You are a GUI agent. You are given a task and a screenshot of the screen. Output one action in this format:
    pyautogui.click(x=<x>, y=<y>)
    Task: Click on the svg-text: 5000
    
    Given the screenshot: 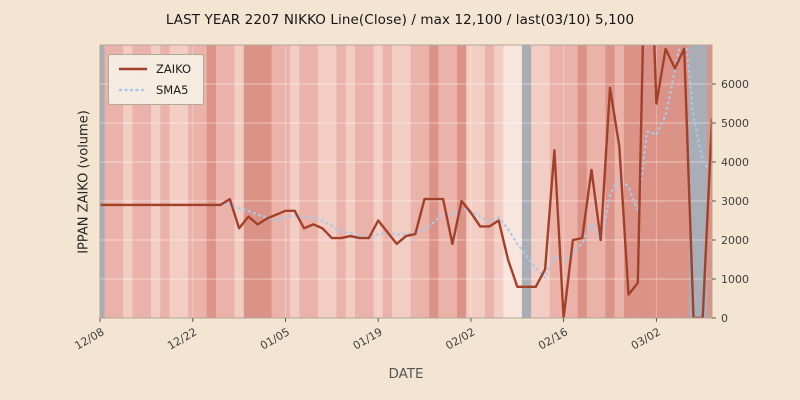 What is the action you would take?
    pyautogui.click(x=735, y=123)
    